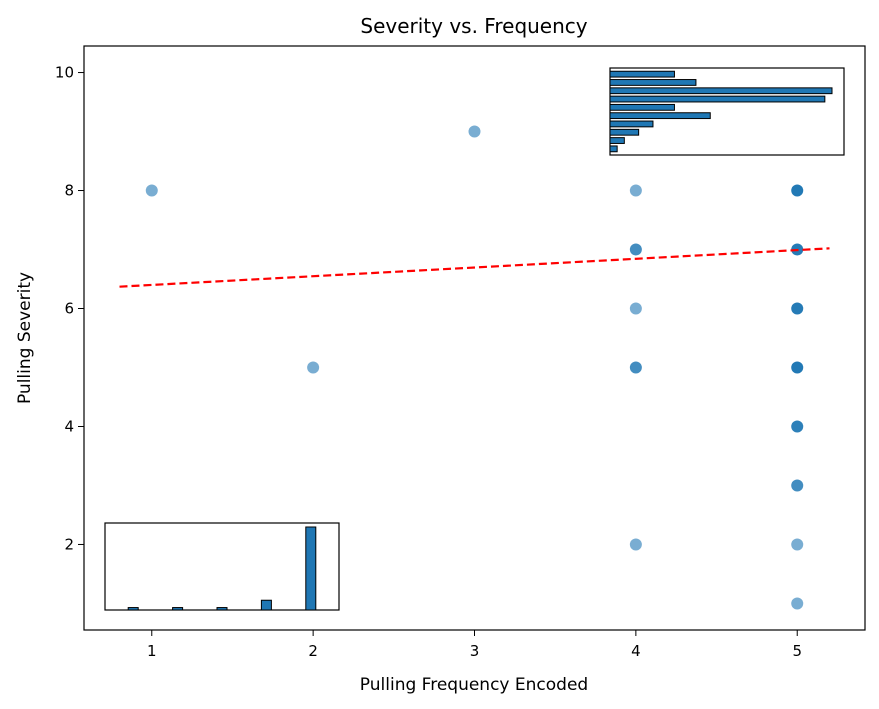 The width and height of the screenshot is (879, 709). Describe the element at coordinates (69, 309) in the screenshot. I see `y-tick-label: 6` at that location.